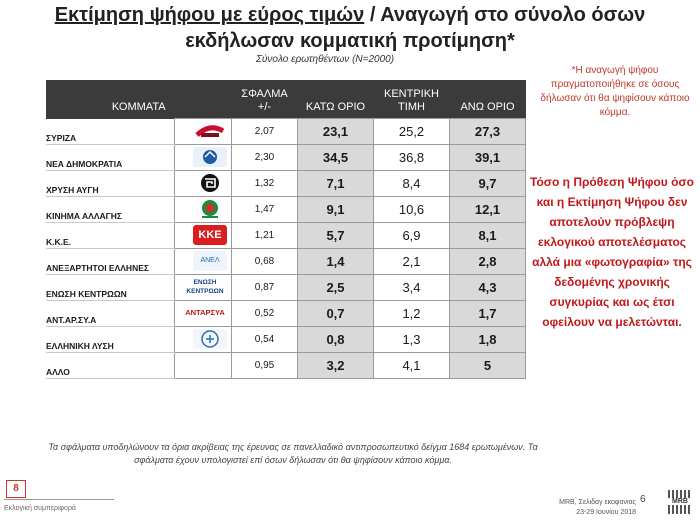 The width and height of the screenshot is (700, 524). Describe the element at coordinates (210, 260) in the screenshot. I see `anel-logo-icon: ΑΝΕΛ` at that location.